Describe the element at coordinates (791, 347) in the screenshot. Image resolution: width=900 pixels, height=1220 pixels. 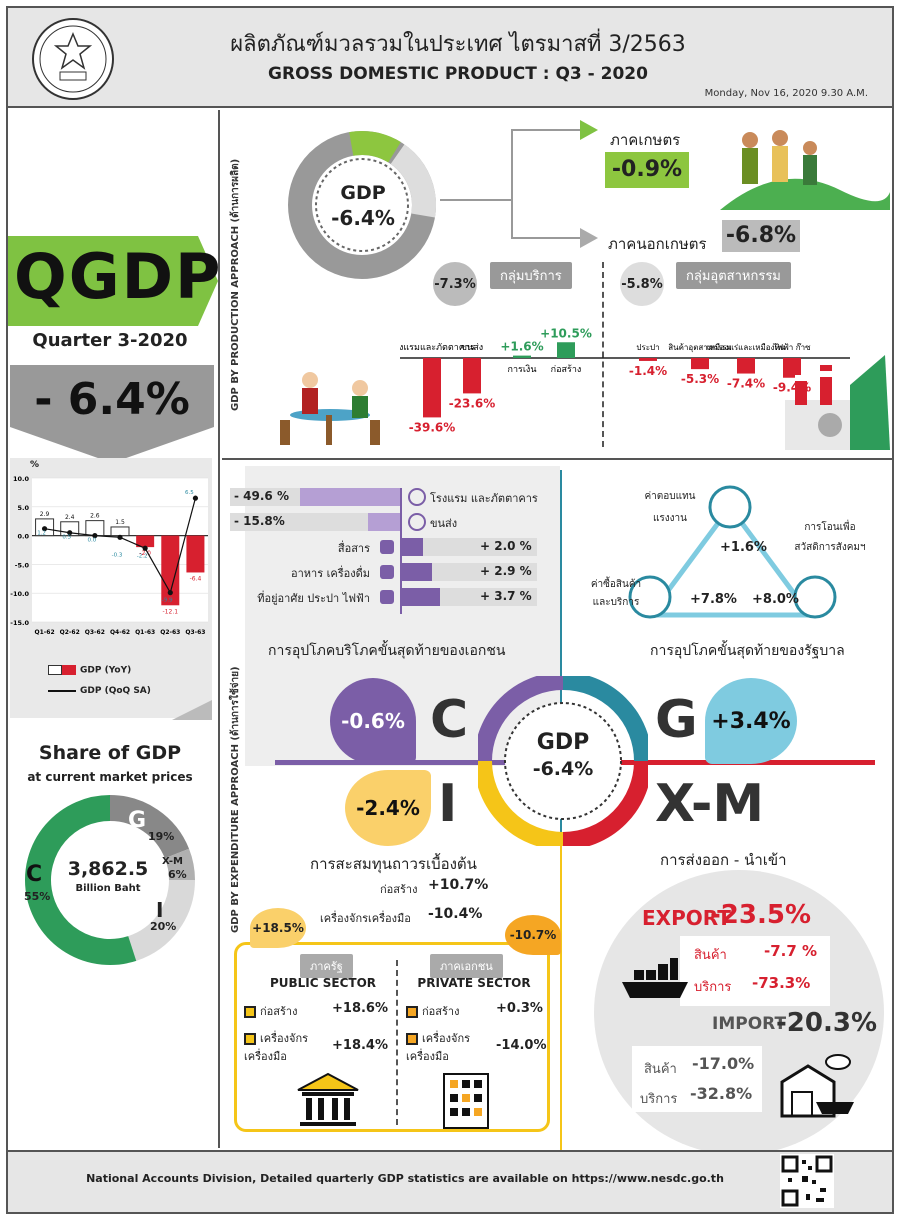
I see `industry-bar-label: ไฟฟ้า ก๊าซ` at that location.